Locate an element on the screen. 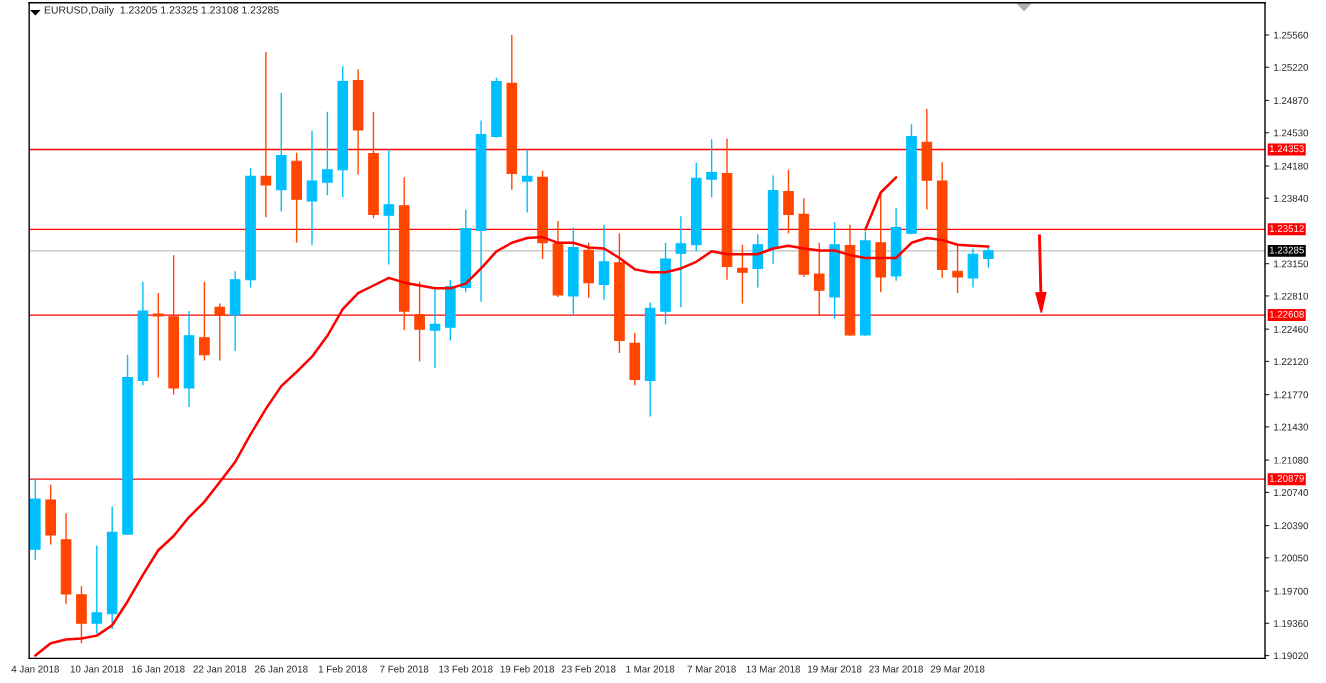 The height and width of the screenshot is (683, 1326). x-tick-label: 23 Mar 2018 is located at coordinates (896, 669).